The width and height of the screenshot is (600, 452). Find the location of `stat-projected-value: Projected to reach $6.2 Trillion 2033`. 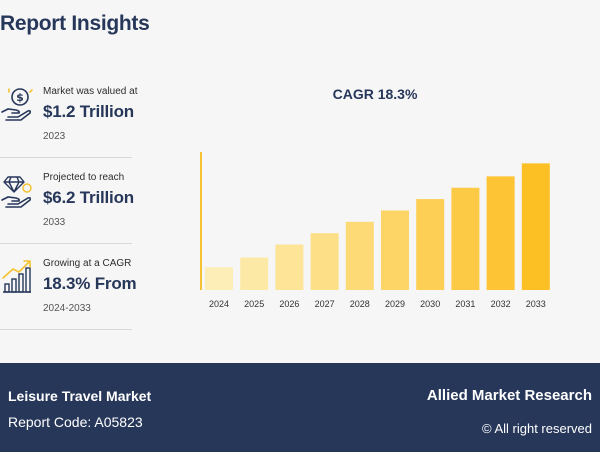

stat-projected-value: Projected to reach $6.2 Trillion 2033 is located at coordinates (67, 201).